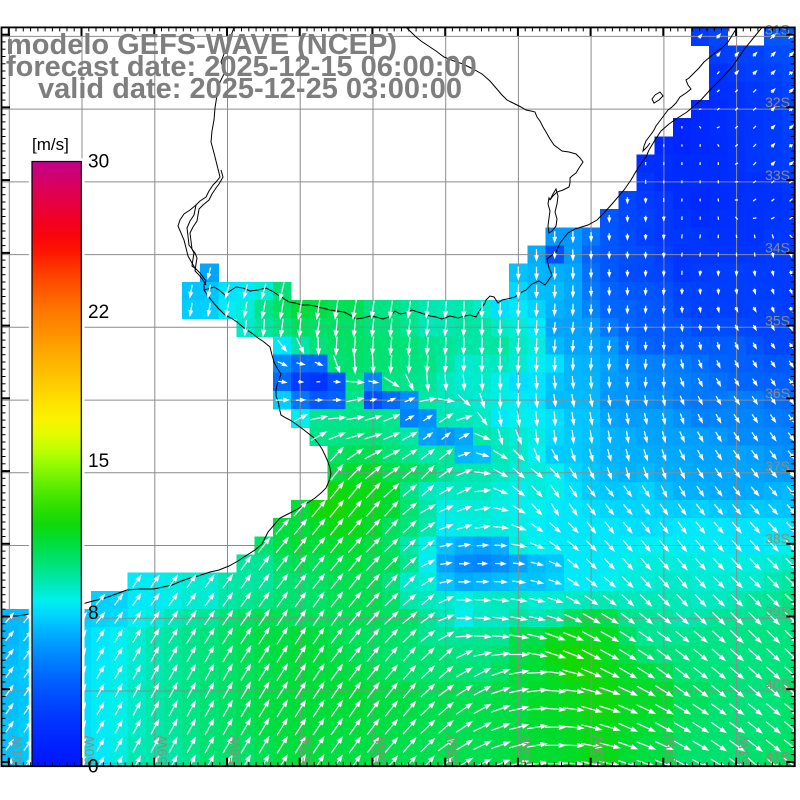 The image size is (800, 800). Describe the element at coordinates (598, 750) in the screenshot. I see `svg-text: 53W` at that location.